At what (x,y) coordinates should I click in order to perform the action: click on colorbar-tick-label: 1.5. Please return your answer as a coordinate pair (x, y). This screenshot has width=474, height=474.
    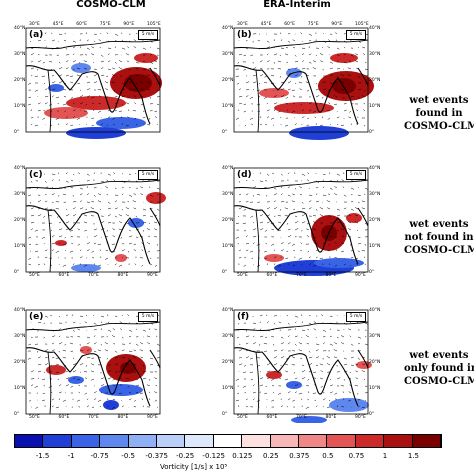
    Looking at the image, I should click on (413, 456).